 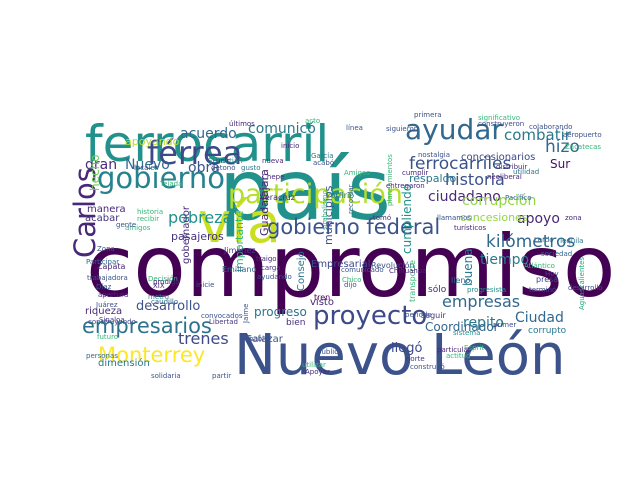 What do you see at coordinates (274, 277) in the screenshot?
I see `word-139: ayudando` at bounding box center [274, 277].